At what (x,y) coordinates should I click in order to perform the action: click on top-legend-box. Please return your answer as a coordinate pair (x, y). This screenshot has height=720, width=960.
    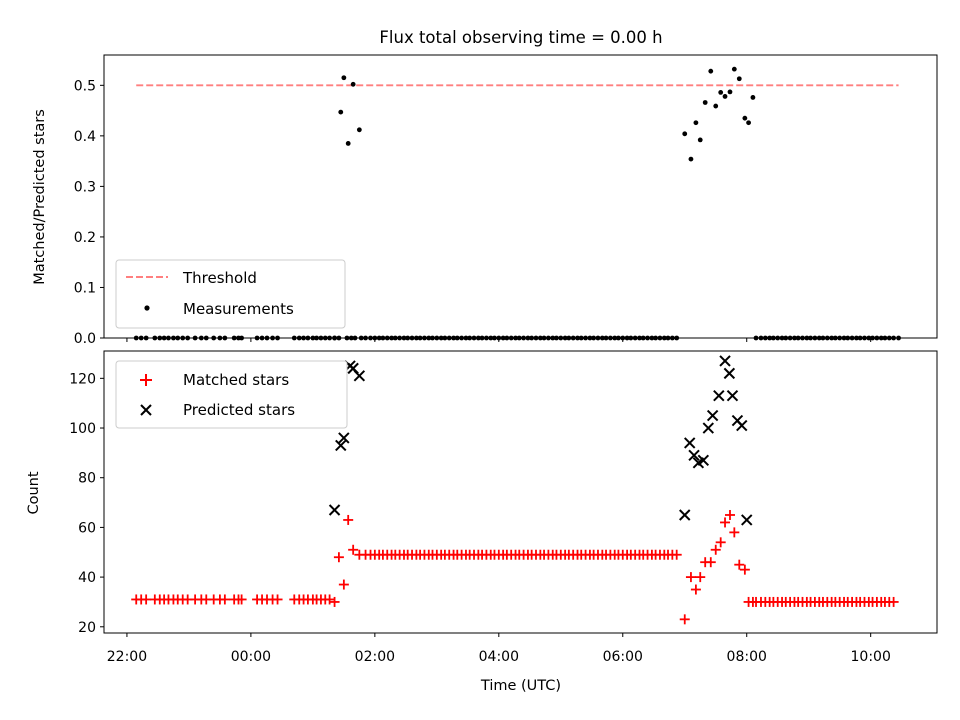
    Looking at the image, I should click on (230, 294).